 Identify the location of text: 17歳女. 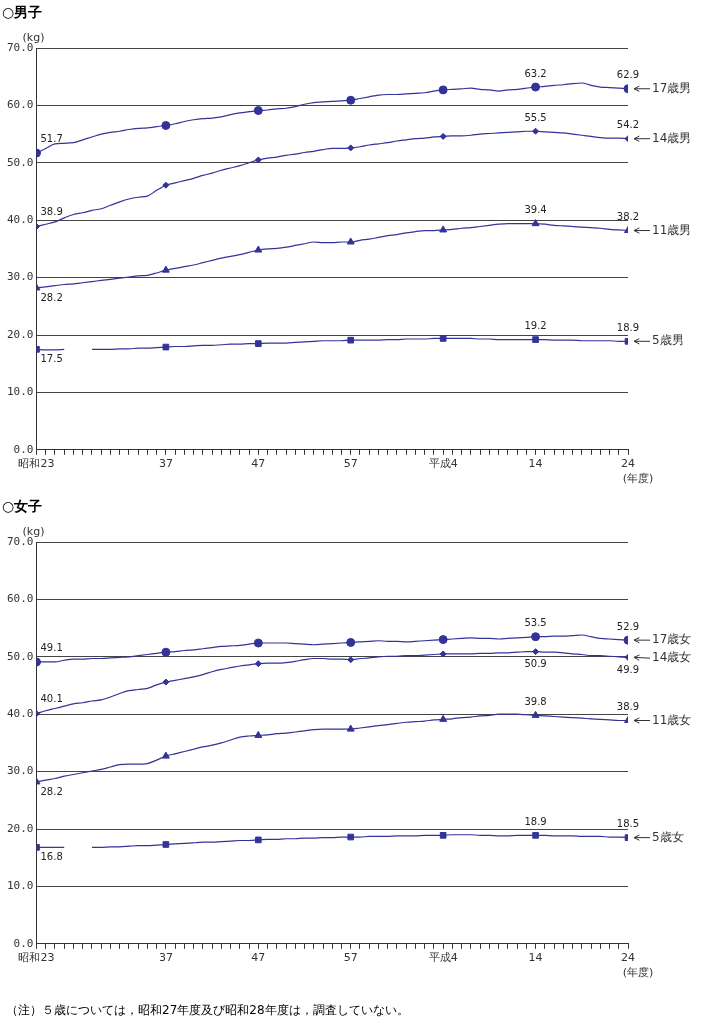
(672, 639).